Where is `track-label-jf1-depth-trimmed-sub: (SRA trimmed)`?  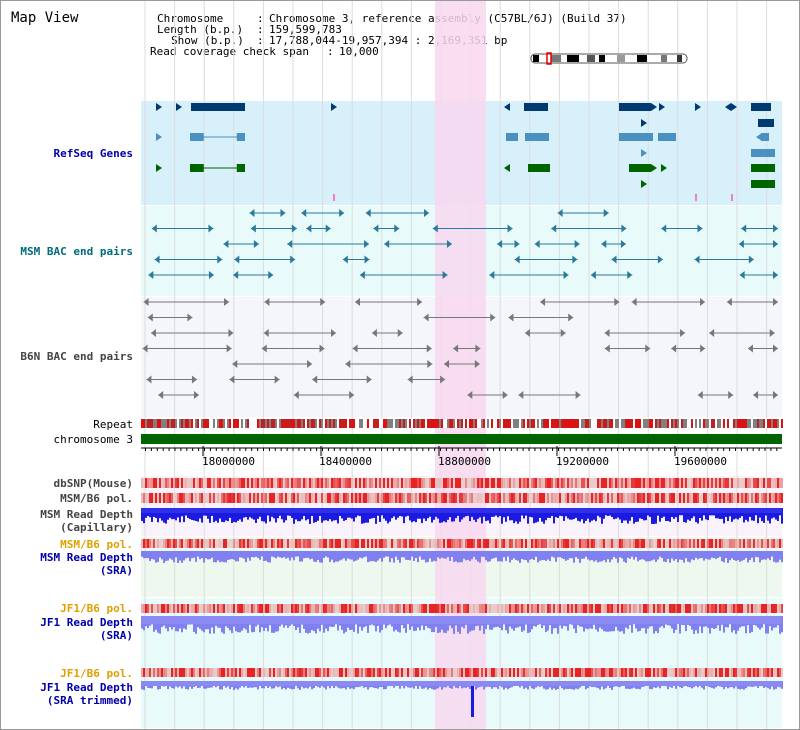 track-label-jf1-depth-trimmed-sub: (SRA trimmed) is located at coordinates (89, 700).